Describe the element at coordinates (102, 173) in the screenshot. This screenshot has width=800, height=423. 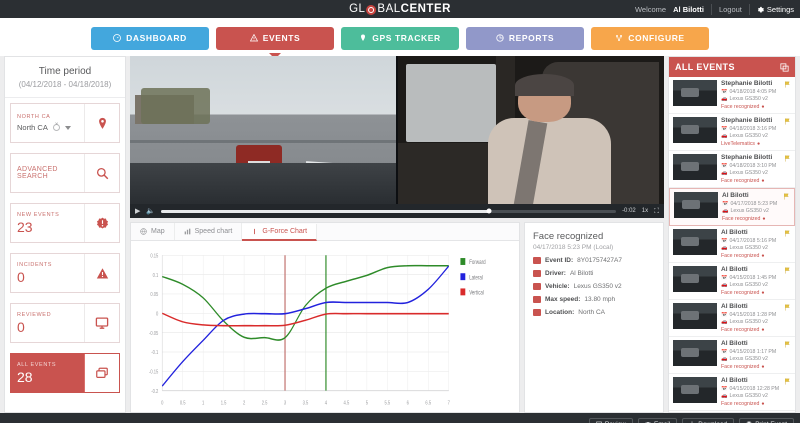
I see `search-button` at that location.